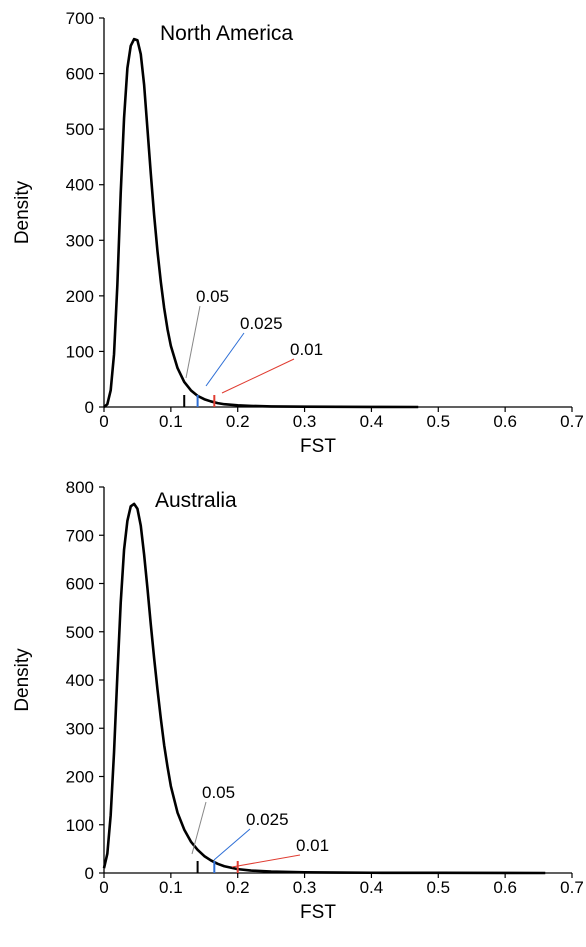 This screenshot has width=586, height=947. I want to click on panel-title: Australia, so click(196, 500).